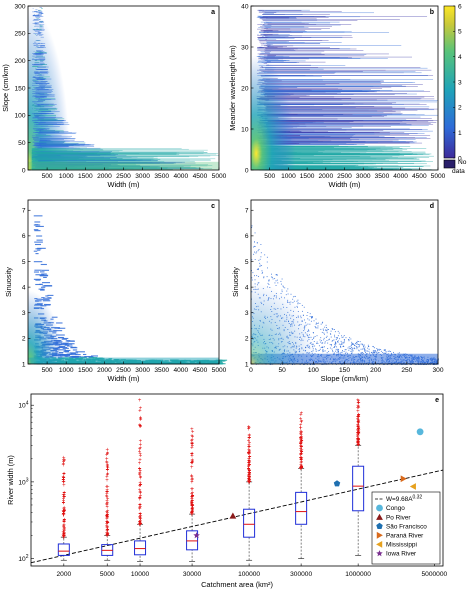 This screenshot has height=594, width=474. Describe the element at coordinates (358, 574) in the screenshot. I see `x-tick-label: 1000000` at that location.